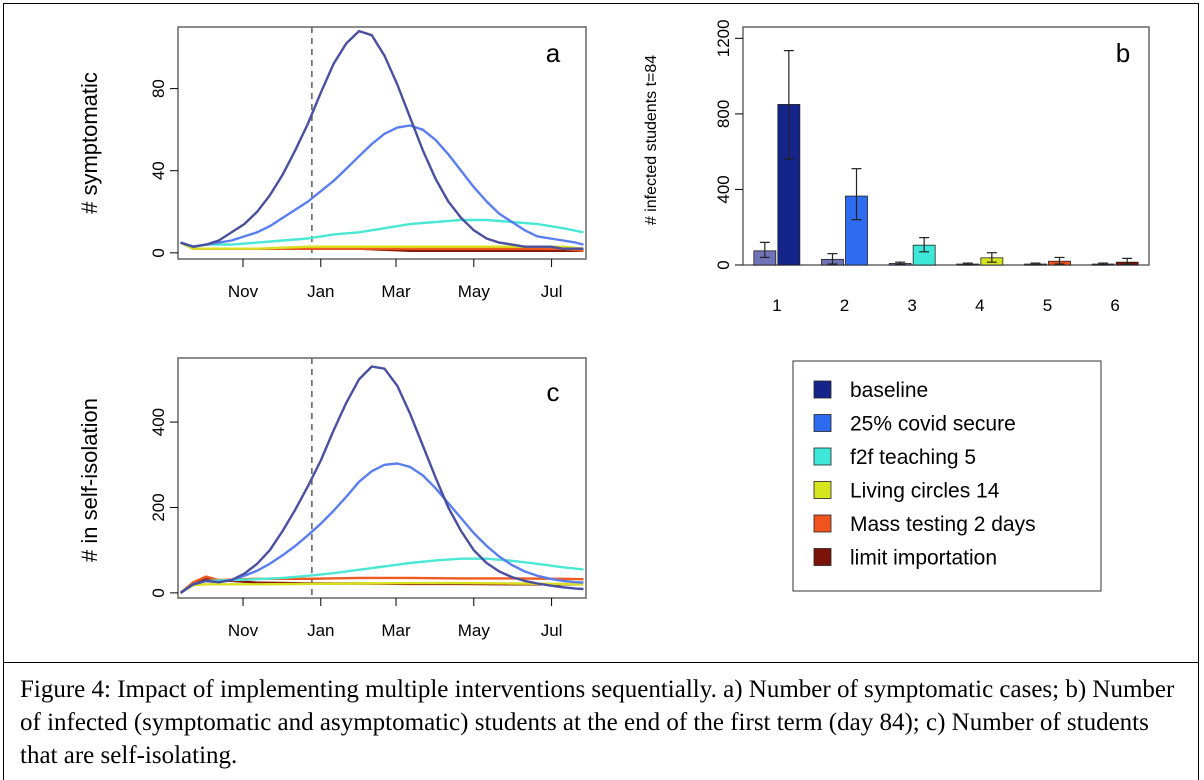 The image size is (1204, 780). I want to click on legend-frame, so click(947, 476).